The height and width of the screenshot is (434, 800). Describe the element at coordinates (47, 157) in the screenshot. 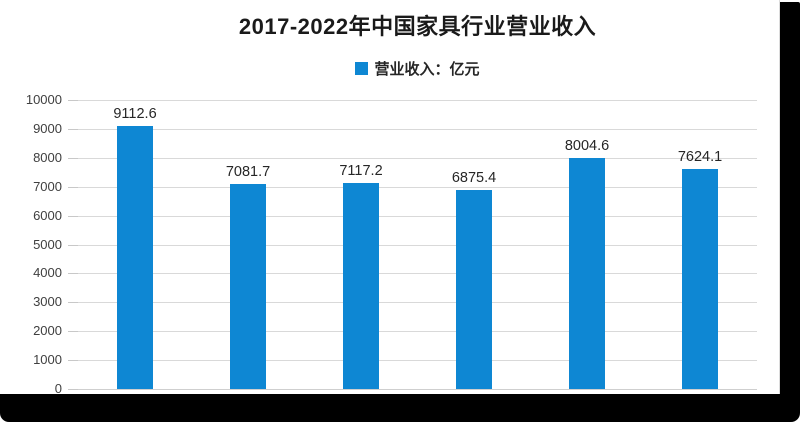

I see `y-axis-label-8000: 8000` at that location.